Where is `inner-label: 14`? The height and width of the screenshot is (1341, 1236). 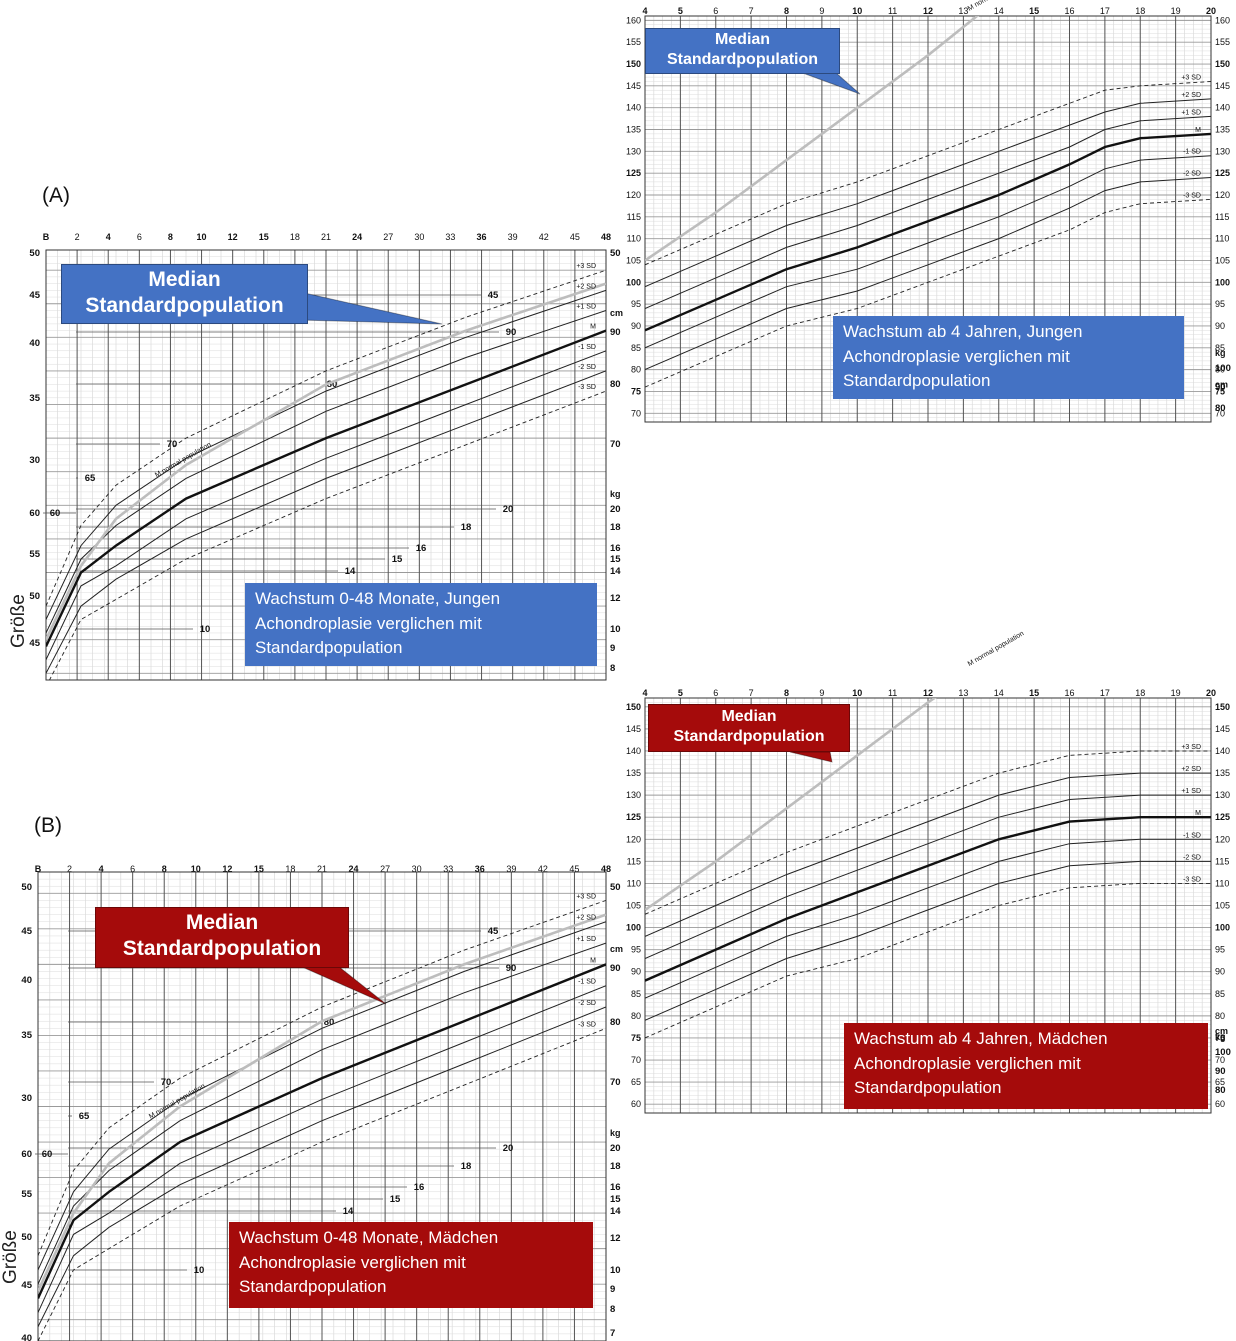
inner-label: 14 is located at coordinates (348, 1211).